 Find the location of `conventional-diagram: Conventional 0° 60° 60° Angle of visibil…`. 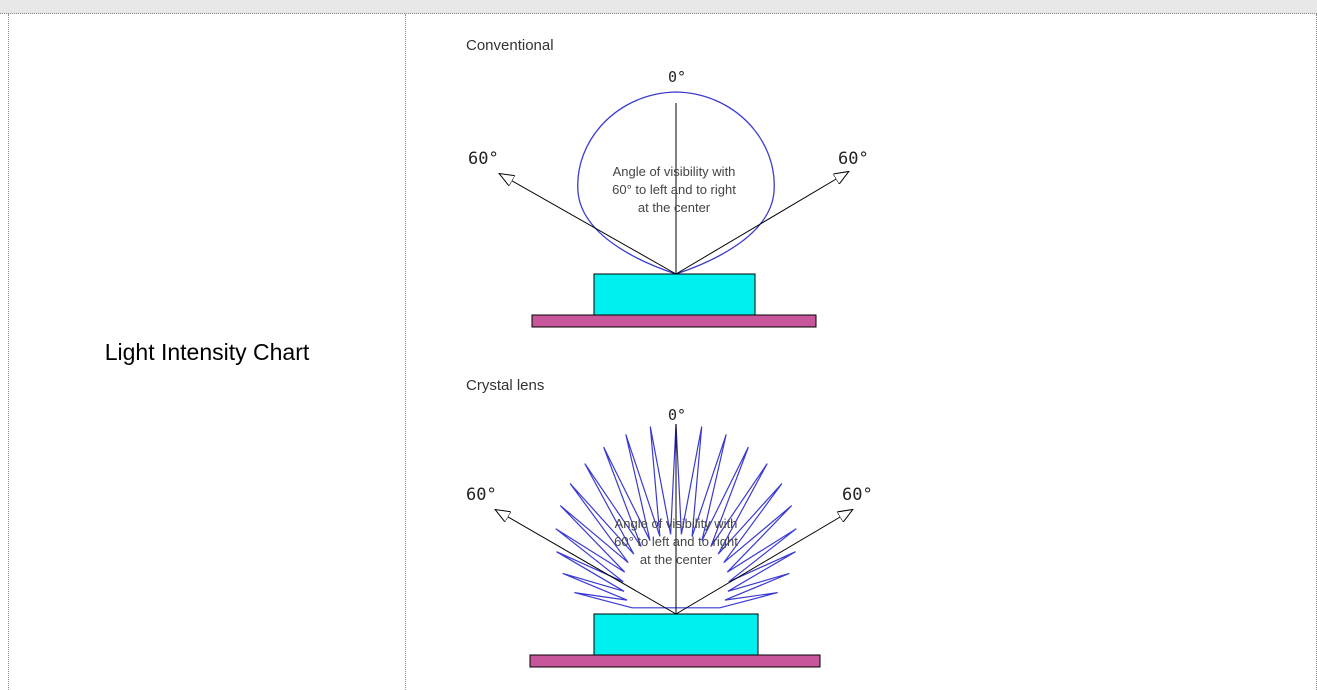

conventional-diagram: Conventional 0° 60° 60° Angle of visibil… is located at coordinates (667, 182).